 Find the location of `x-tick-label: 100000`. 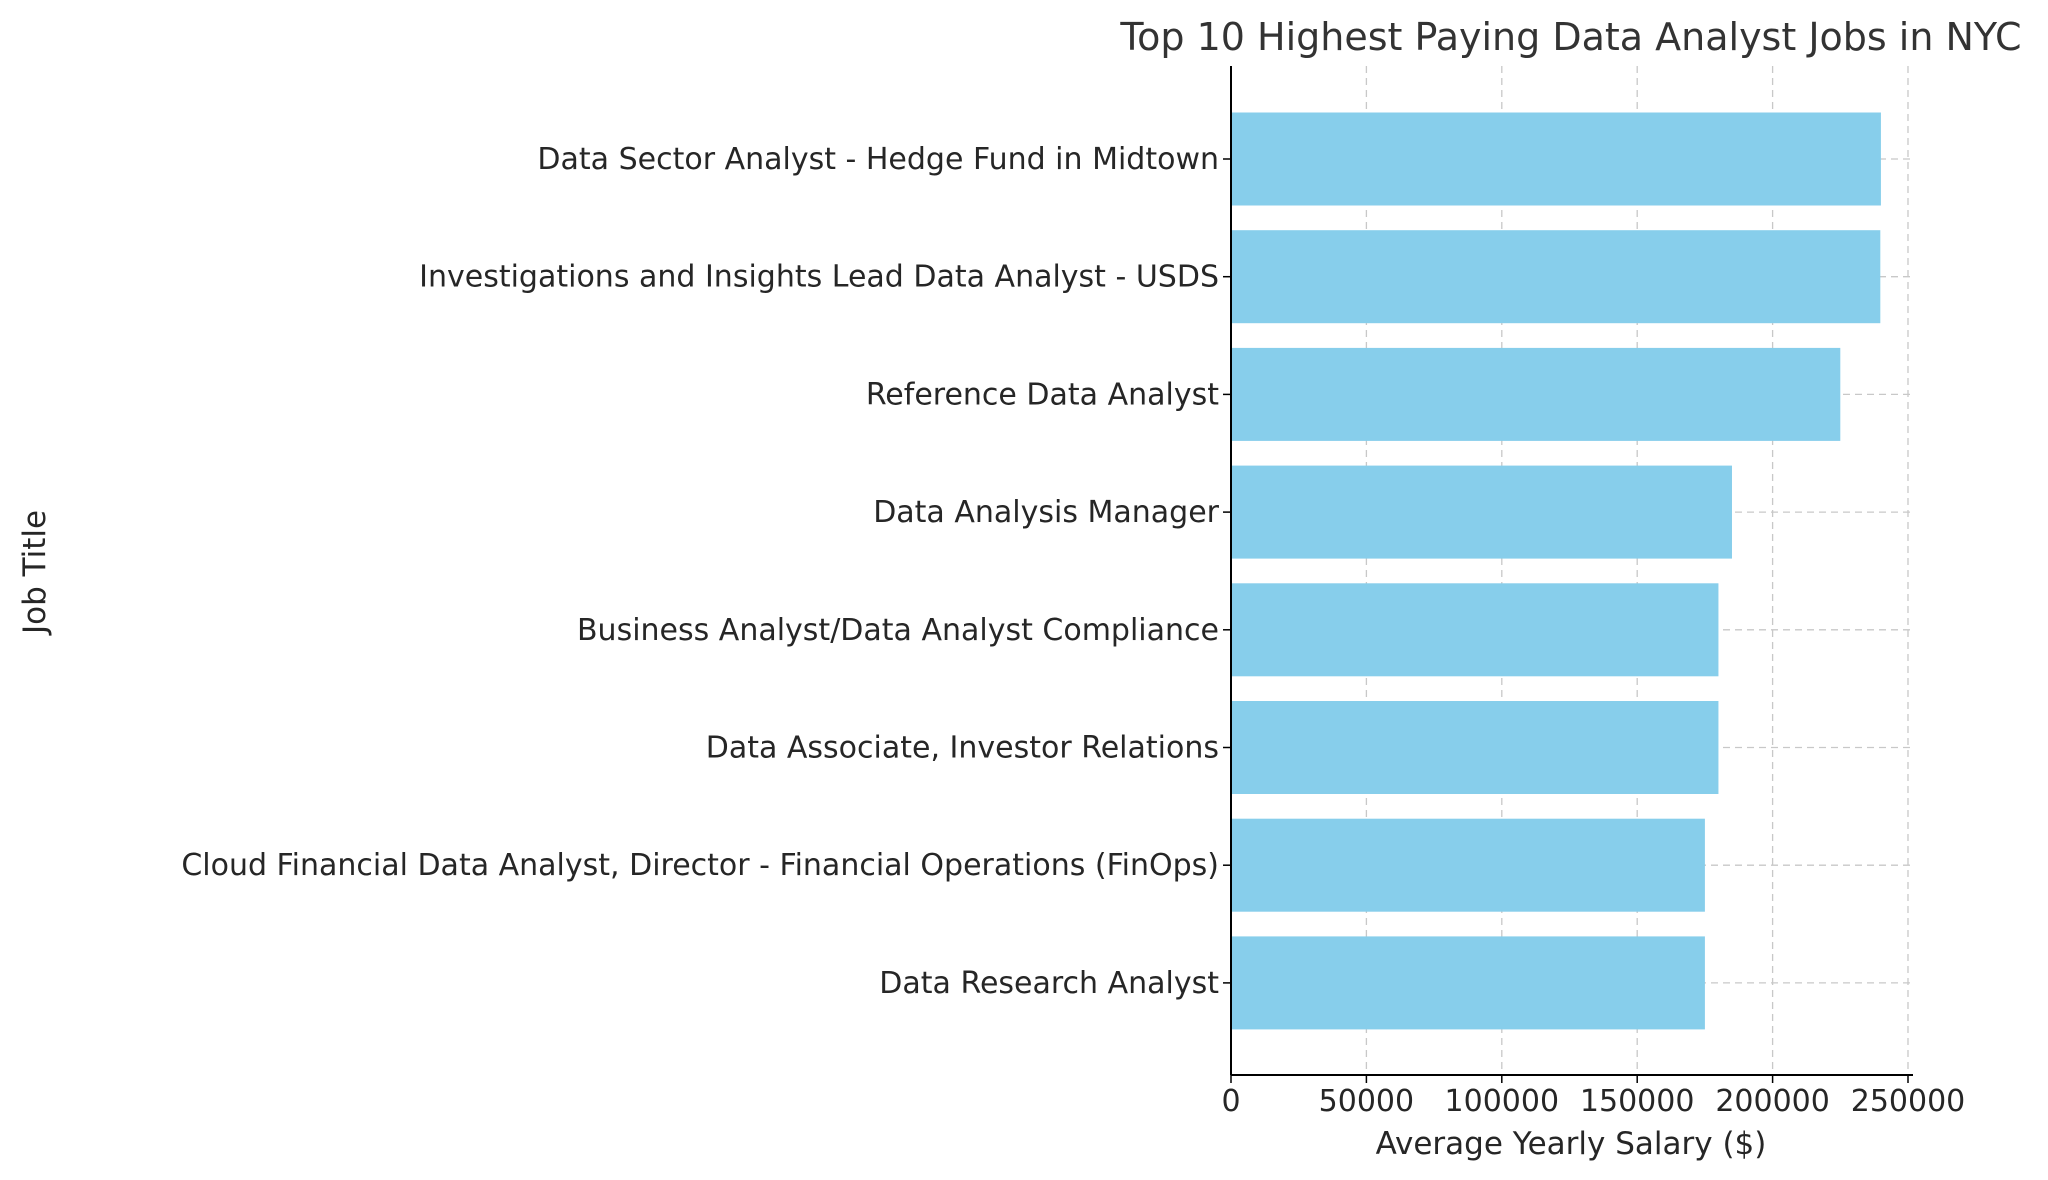

x-tick-label: 100000 is located at coordinates (1502, 1101).